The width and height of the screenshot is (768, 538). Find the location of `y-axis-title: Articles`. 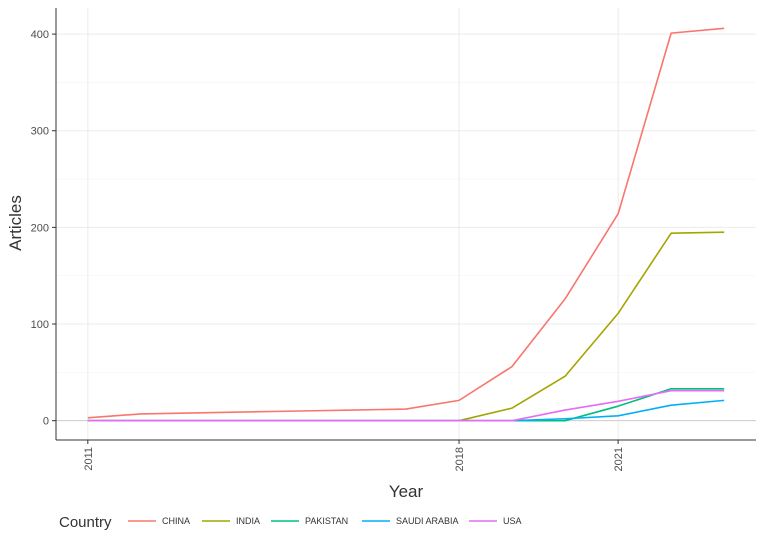

y-axis-title: Articles is located at coordinates (15, 223).